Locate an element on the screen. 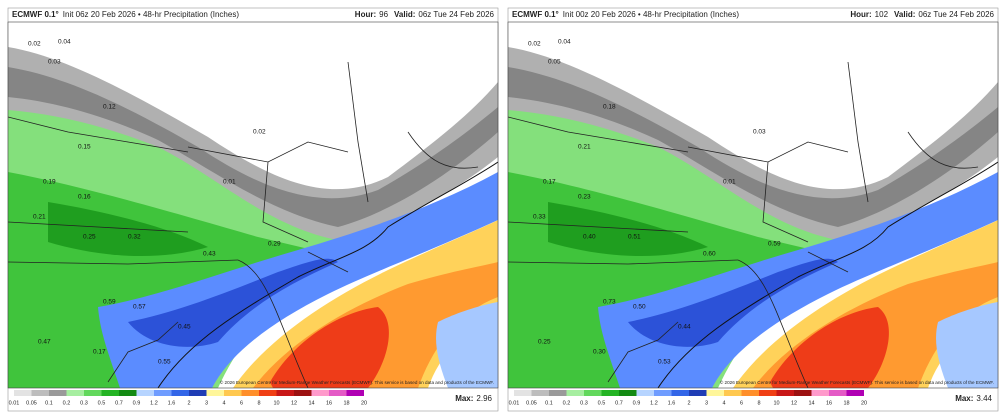 The height and width of the screenshot is (419, 1000). valid-text: 06z Tue 24 Feb 2026 is located at coordinates (956, 14).